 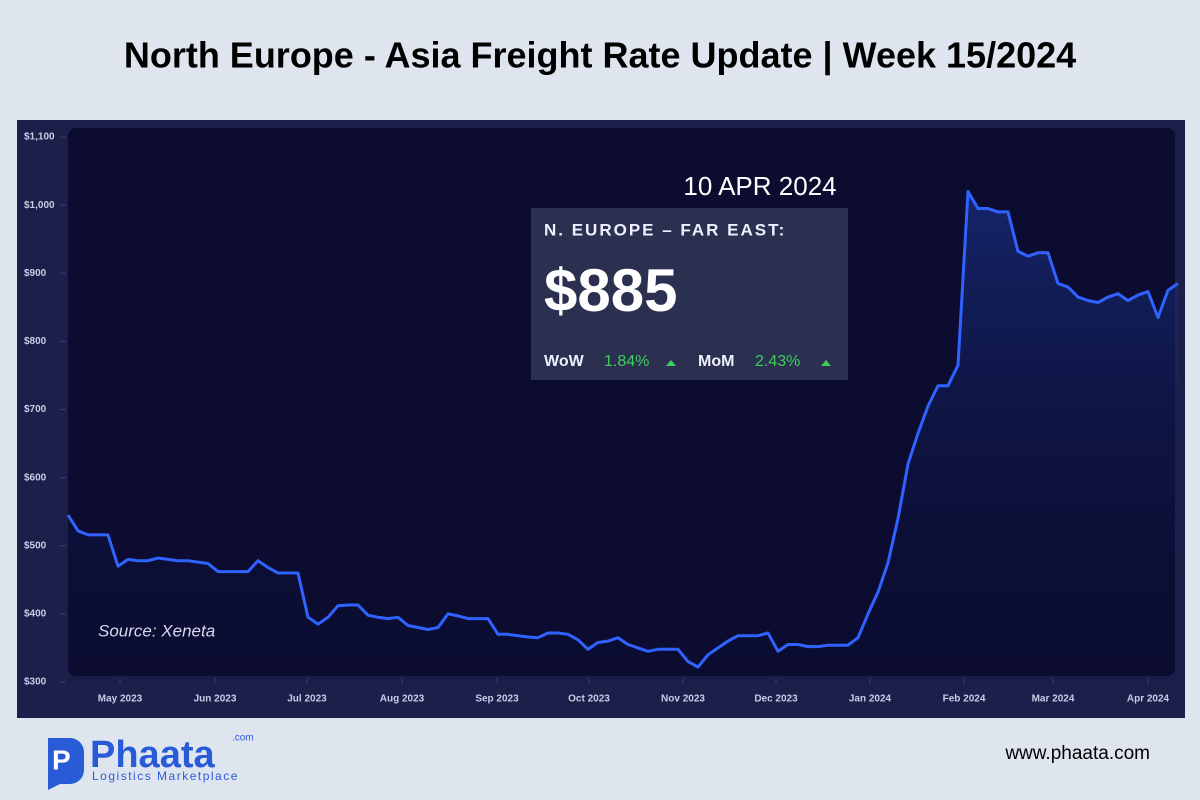 I want to click on x-tick-label: Nov 2023, so click(x=683, y=699).